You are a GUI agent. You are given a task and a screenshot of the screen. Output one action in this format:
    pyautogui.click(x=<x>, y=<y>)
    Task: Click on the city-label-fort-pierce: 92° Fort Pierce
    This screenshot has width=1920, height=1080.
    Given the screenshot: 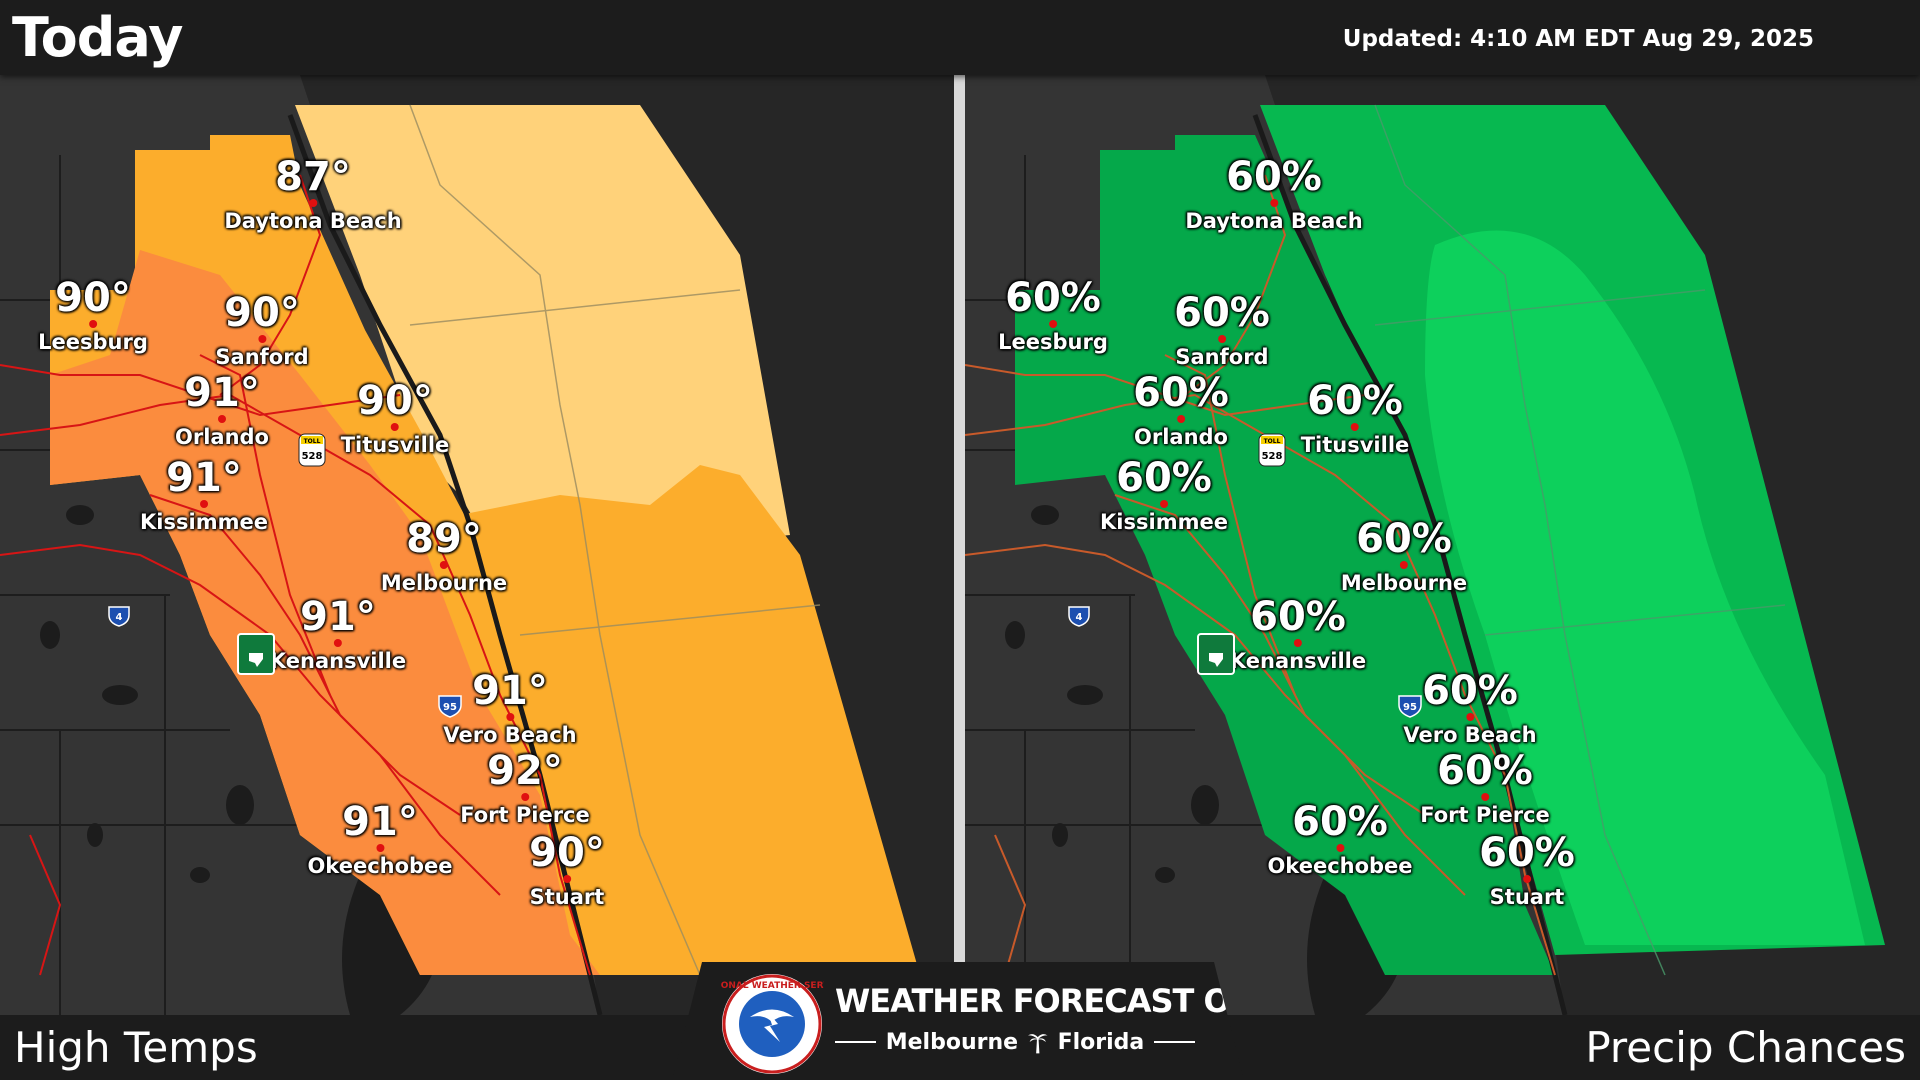 What is the action you would take?
    pyautogui.click(x=525, y=787)
    